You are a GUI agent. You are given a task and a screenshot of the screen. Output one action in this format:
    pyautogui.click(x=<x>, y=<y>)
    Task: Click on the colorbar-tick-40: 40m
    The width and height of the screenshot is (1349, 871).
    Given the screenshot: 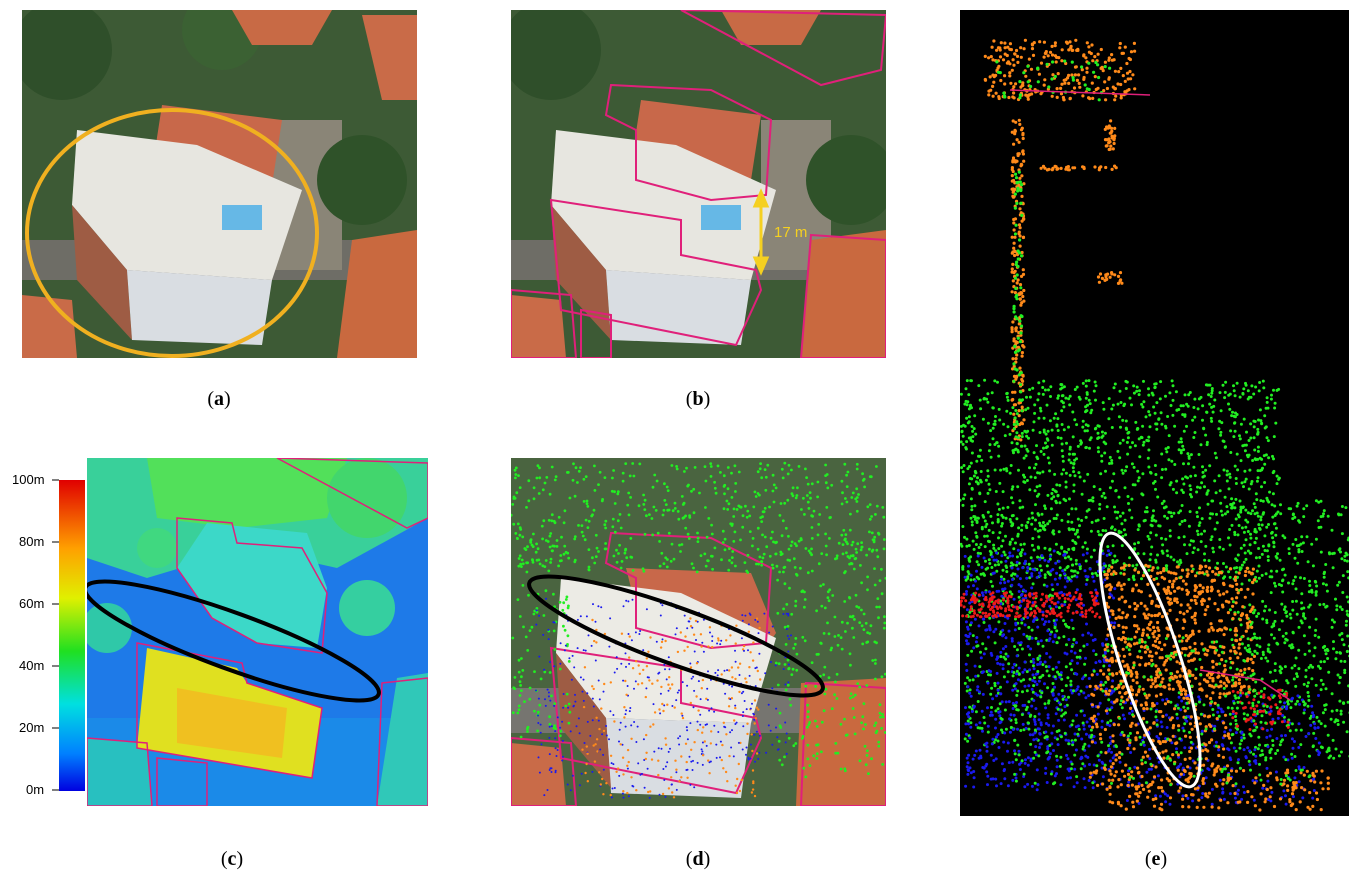 What is the action you would take?
    pyautogui.click(x=31, y=665)
    